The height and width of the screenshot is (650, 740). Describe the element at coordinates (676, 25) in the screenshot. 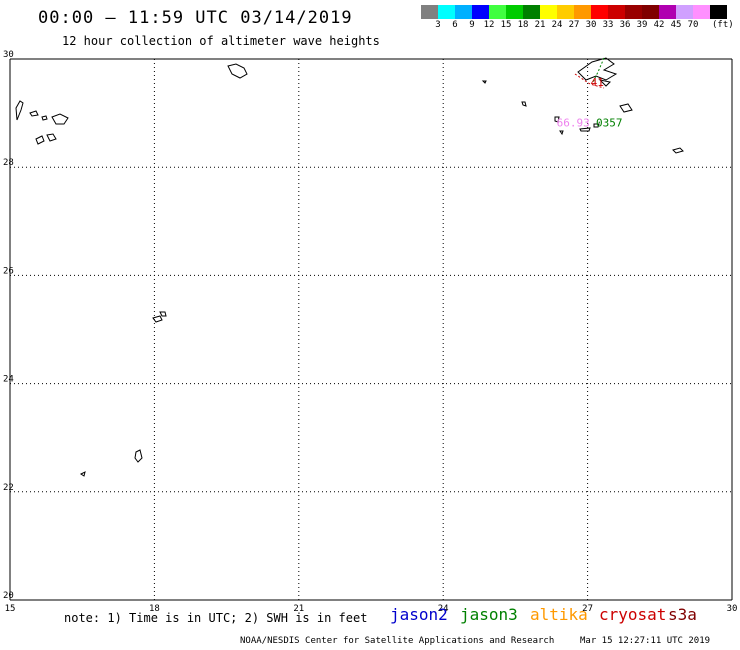

I see `legend-label: 45` at that location.